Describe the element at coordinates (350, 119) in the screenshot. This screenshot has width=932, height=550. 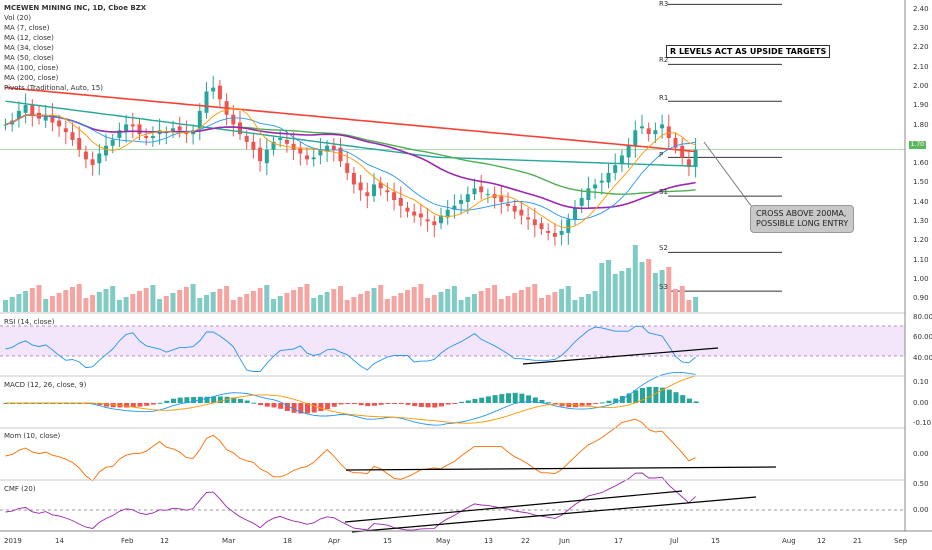
I see `ma200-line` at that location.